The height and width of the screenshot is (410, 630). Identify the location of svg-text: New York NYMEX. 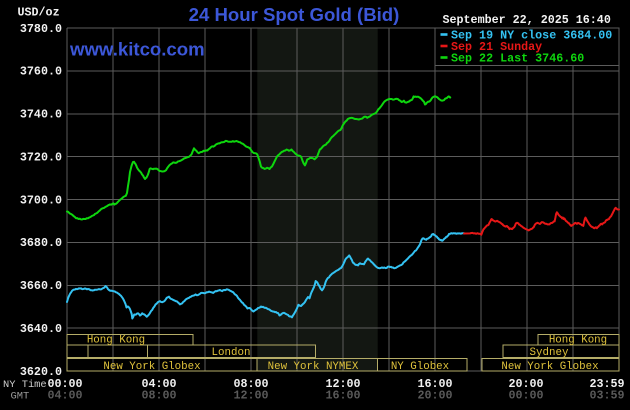
(313, 367).